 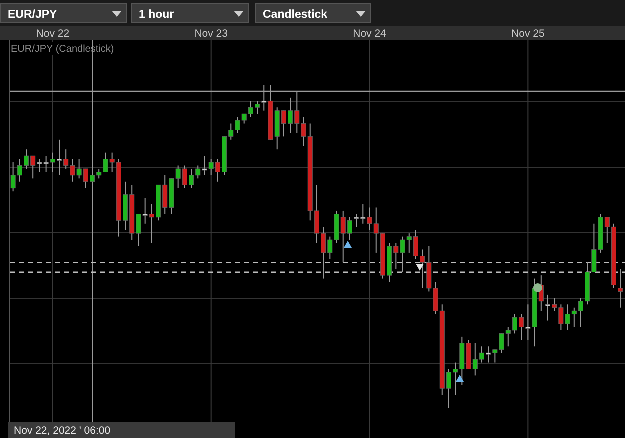 I want to click on x-tick-label: Nov 22, so click(x=53, y=34).